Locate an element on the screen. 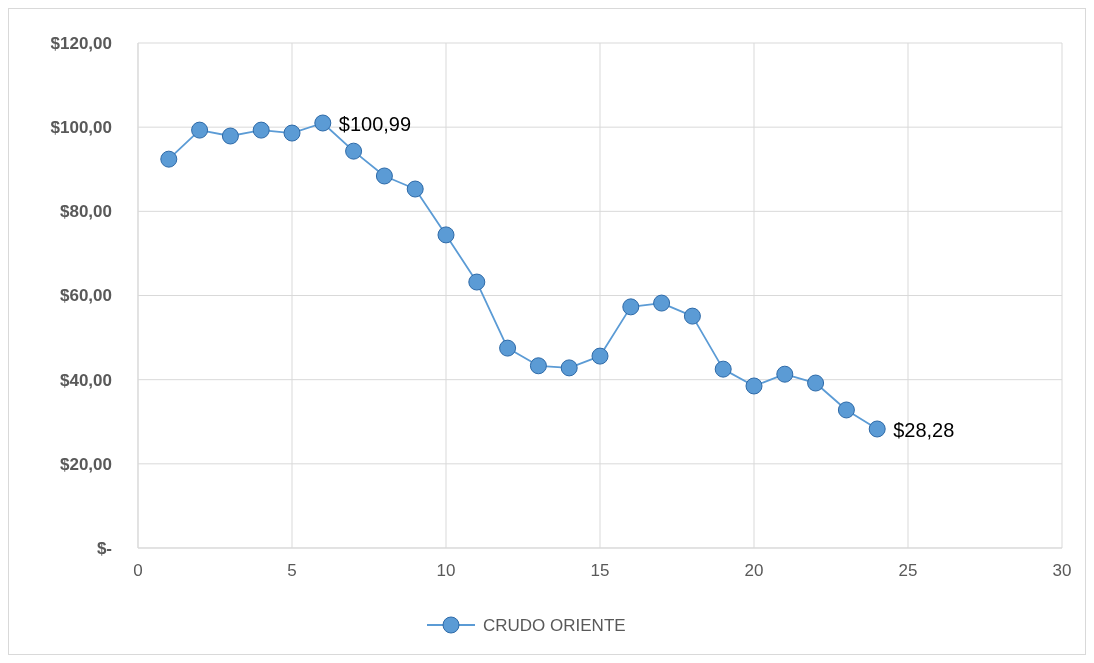 The image size is (1094, 663). x-tick-label: 5 is located at coordinates (292, 570).